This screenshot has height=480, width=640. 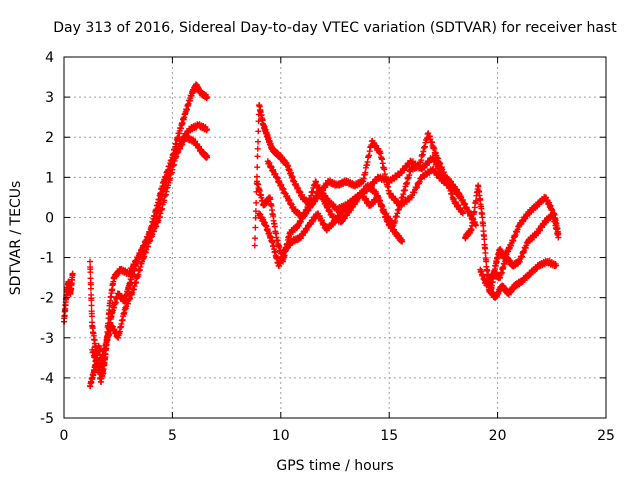 What do you see at coordinates (498, 436) in the screenshot?
I see `x-tick-label: 20` at bounding box center [498, 436].